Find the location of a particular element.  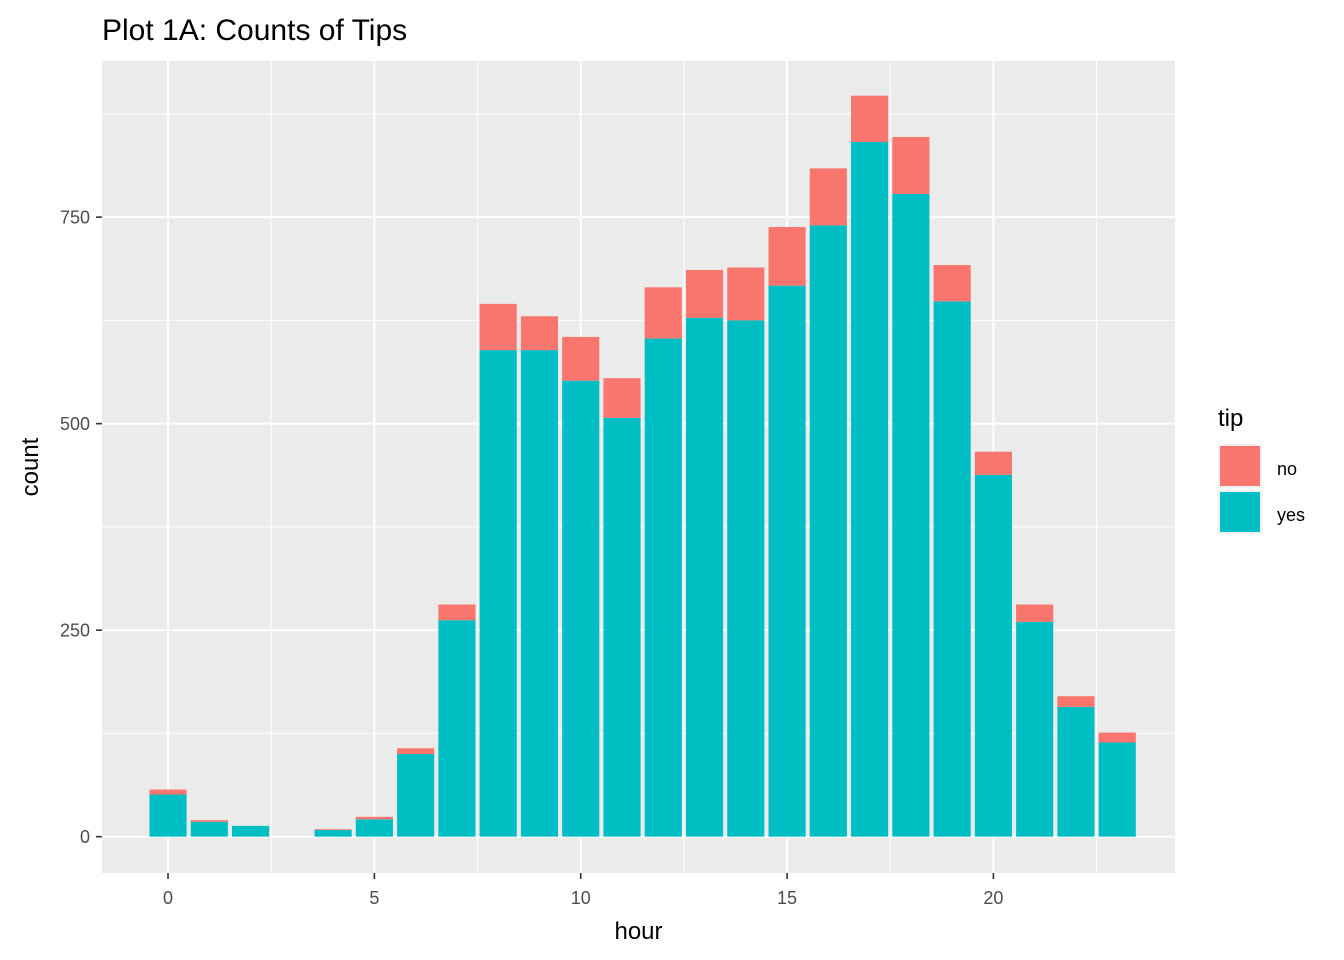

legend-title: tip is located at coordinates (1230, 418).